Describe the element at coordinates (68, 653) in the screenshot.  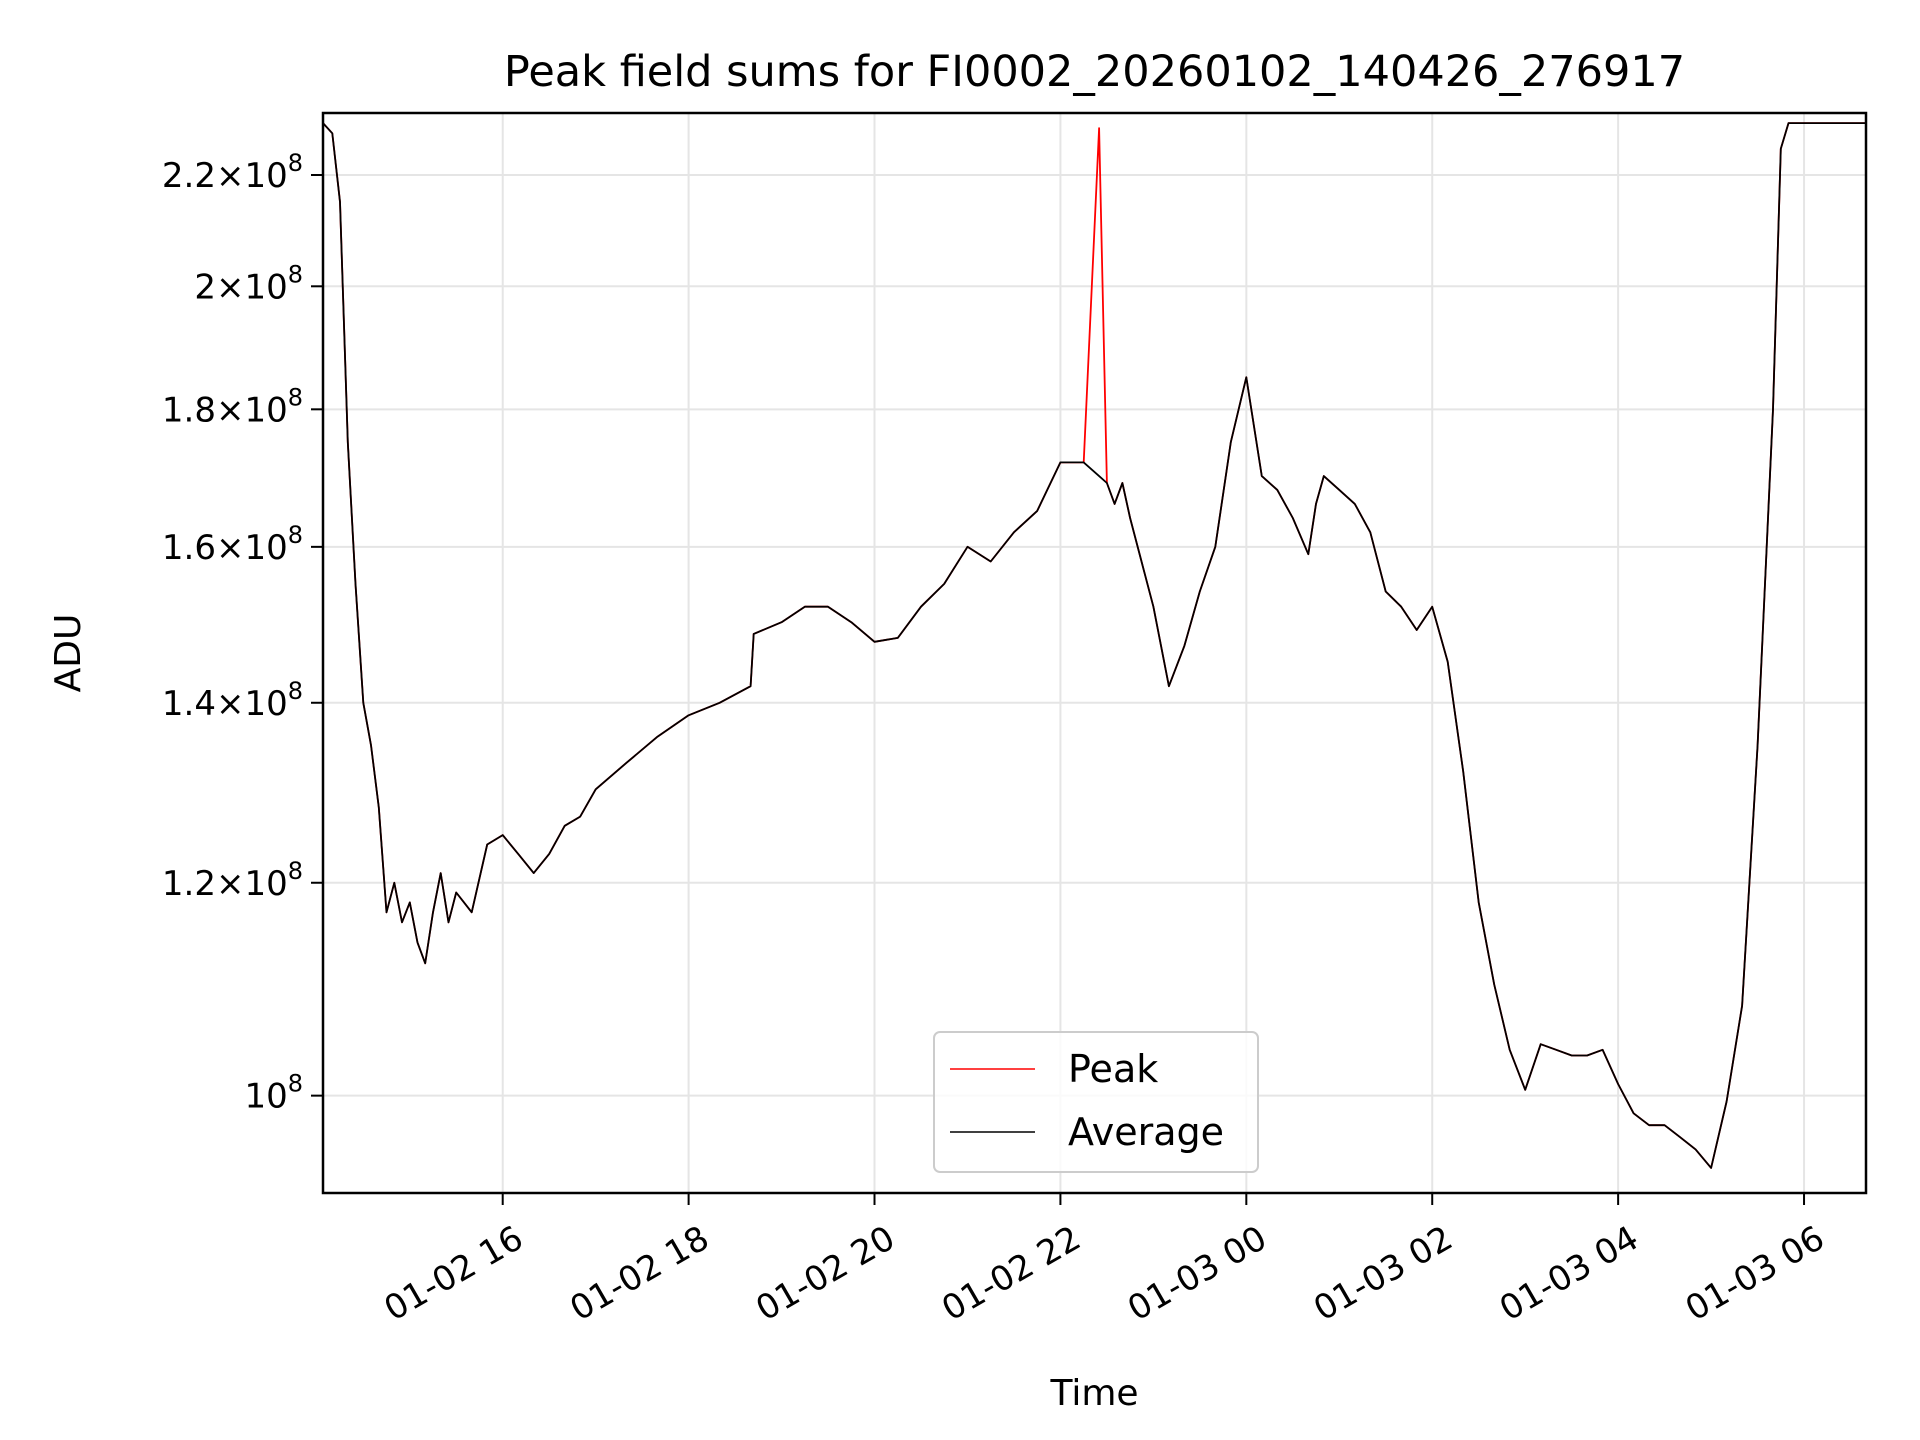
I see `y-axis-label: ADU` at that location.